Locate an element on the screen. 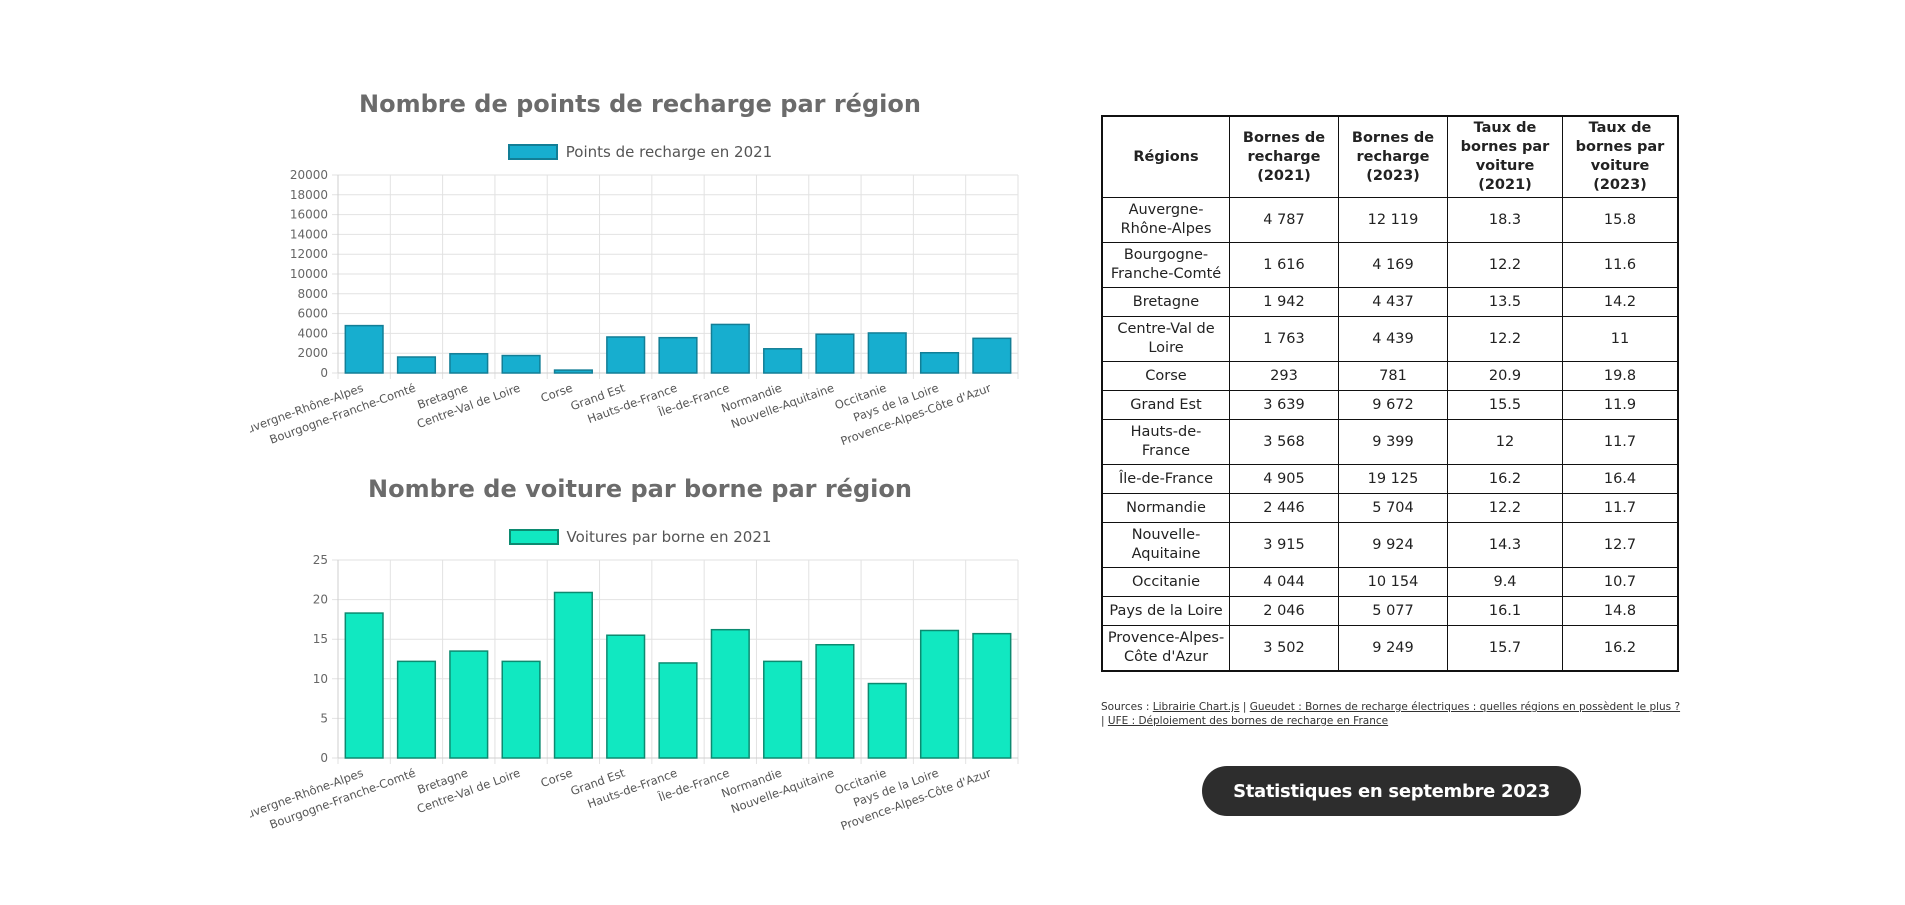 This screenshot has width=1905, height=905. y-tick-label: 8000 is located at coordinates (312, 294).